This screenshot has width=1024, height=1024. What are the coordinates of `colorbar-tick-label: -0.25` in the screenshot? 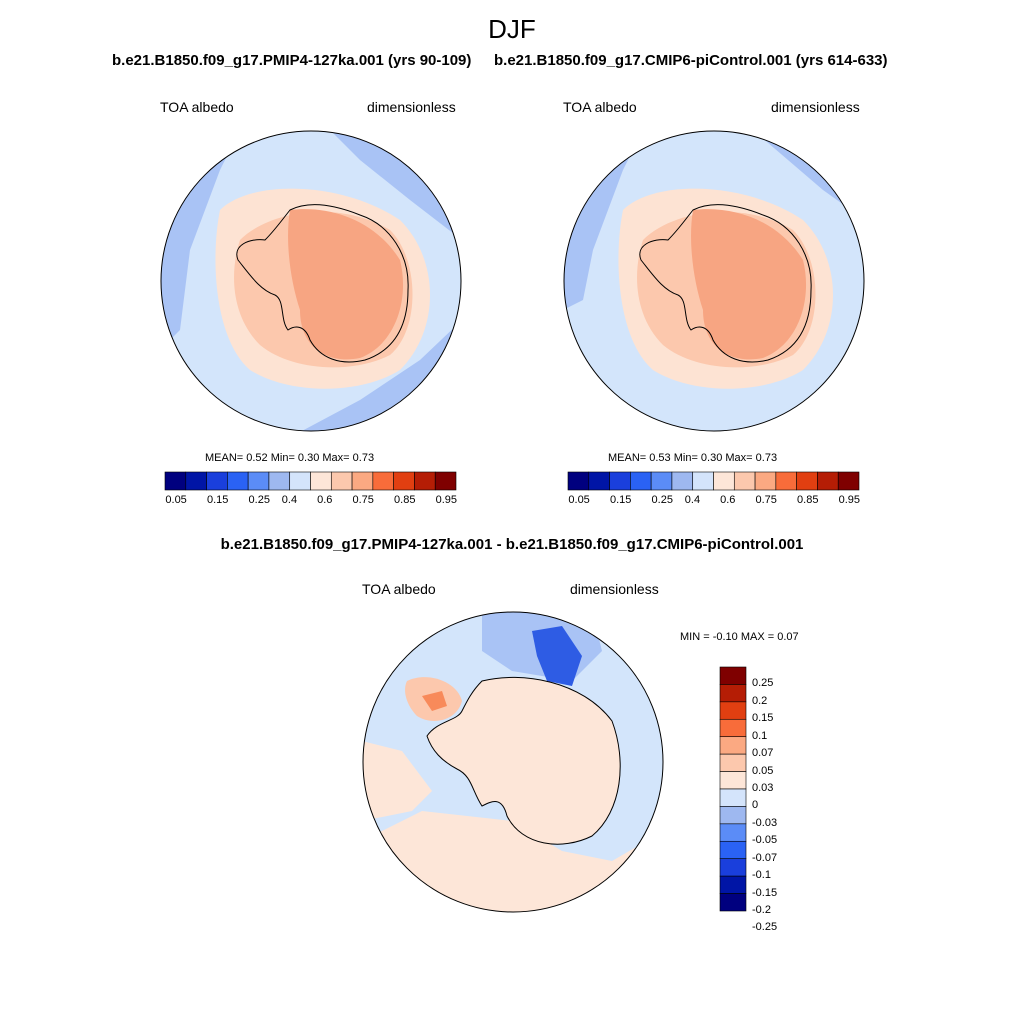 It's located at (765, 927).